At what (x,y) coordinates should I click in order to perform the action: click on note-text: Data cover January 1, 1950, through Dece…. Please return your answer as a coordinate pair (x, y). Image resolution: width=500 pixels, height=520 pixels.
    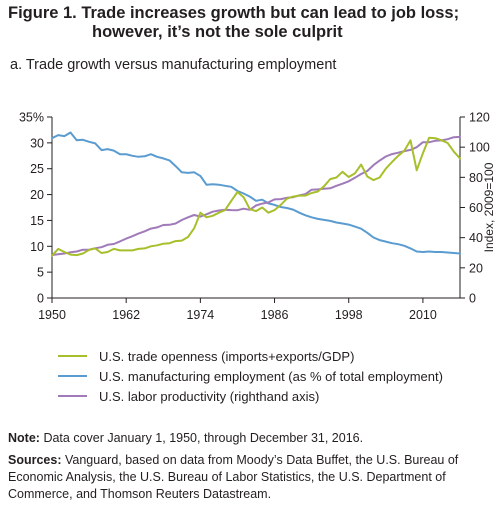
    Looking at the image, I should click on (203, 438).